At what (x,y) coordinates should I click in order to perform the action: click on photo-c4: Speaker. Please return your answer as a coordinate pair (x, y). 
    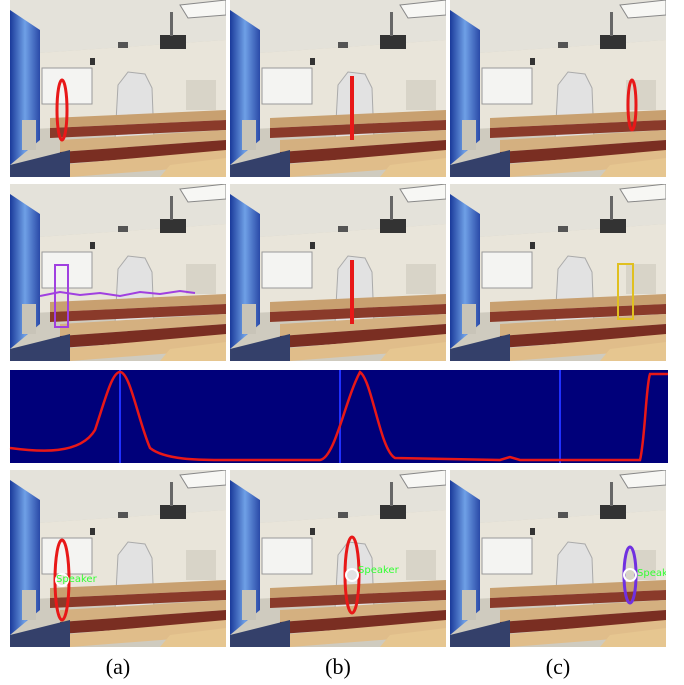
    Looking at the image, I should click on (564, 558).